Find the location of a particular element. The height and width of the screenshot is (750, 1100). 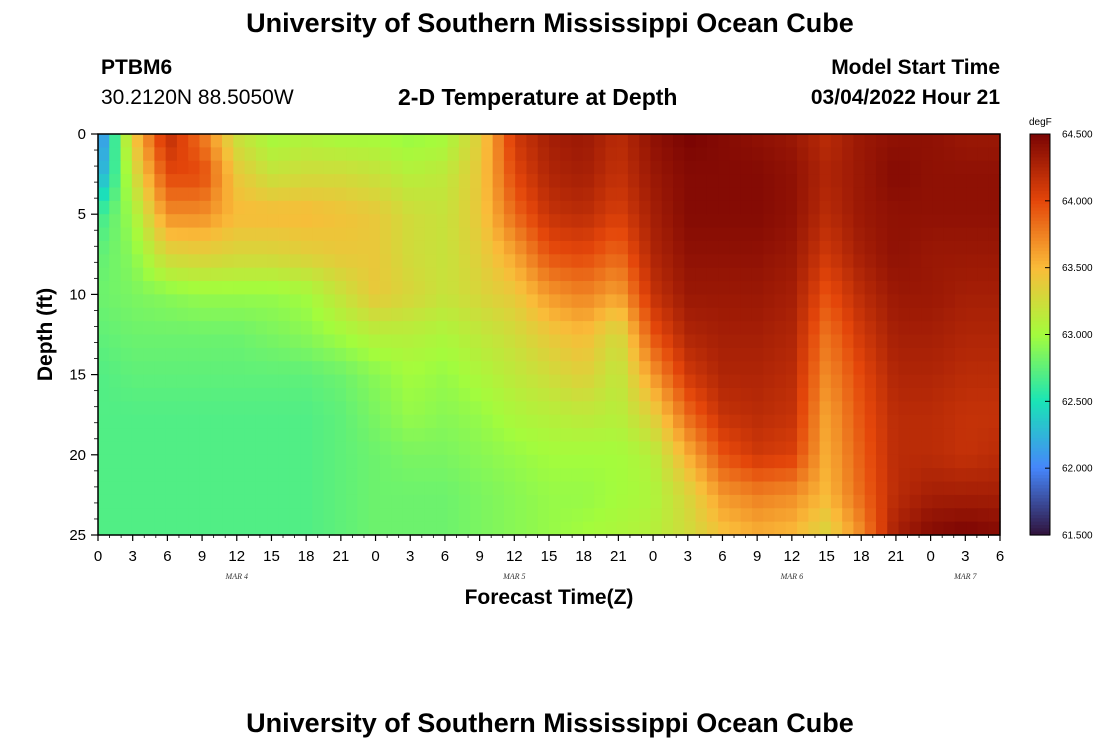

model-start-label: Model Start Time is located at coordinates (915, 67).